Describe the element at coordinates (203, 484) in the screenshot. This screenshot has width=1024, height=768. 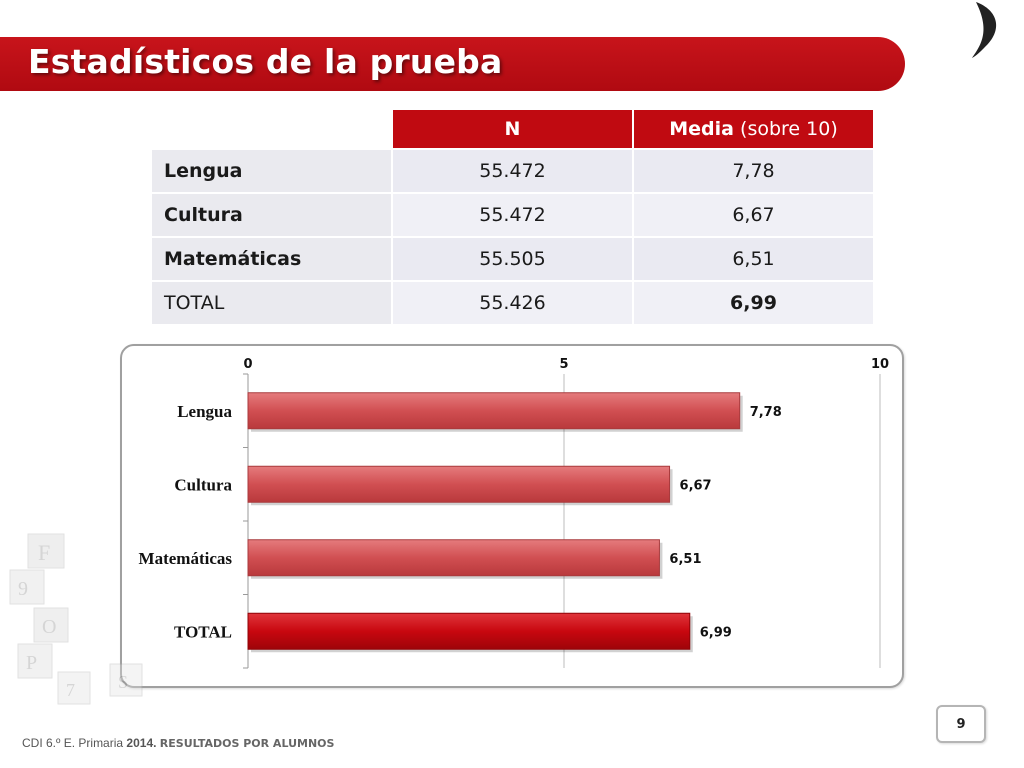
I see `category-label: Cultura` at that location.